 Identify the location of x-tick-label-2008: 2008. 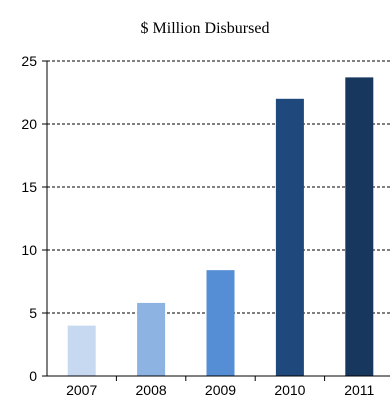
(151, 390).